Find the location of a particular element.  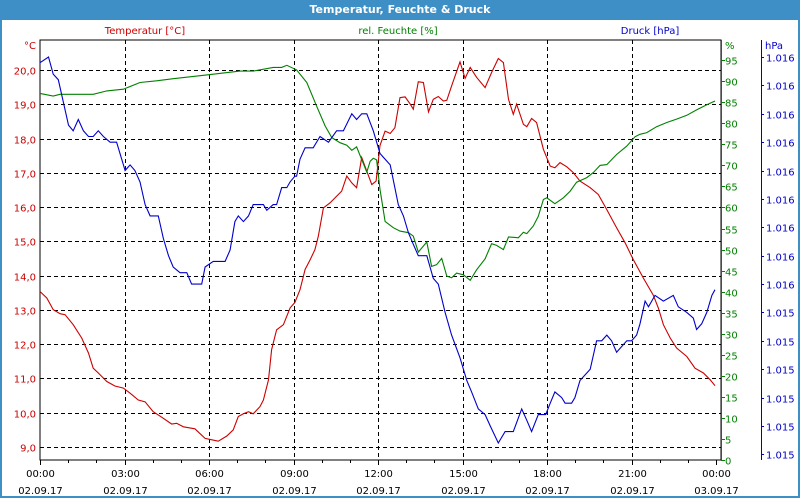

temperature-tick-label: 12,0 is located at coordinates (25, 346).